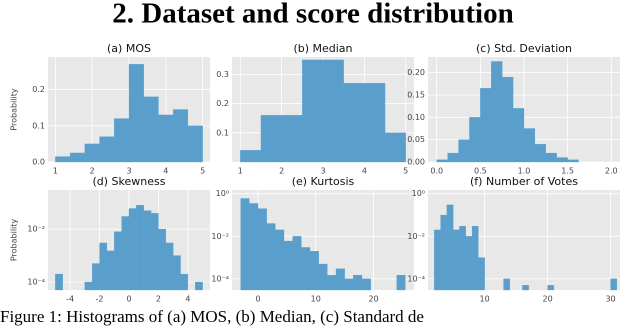 The width and height of the screenshot is (626, 328). I want to click on panel-title: (b) Median, so click(322, 48).